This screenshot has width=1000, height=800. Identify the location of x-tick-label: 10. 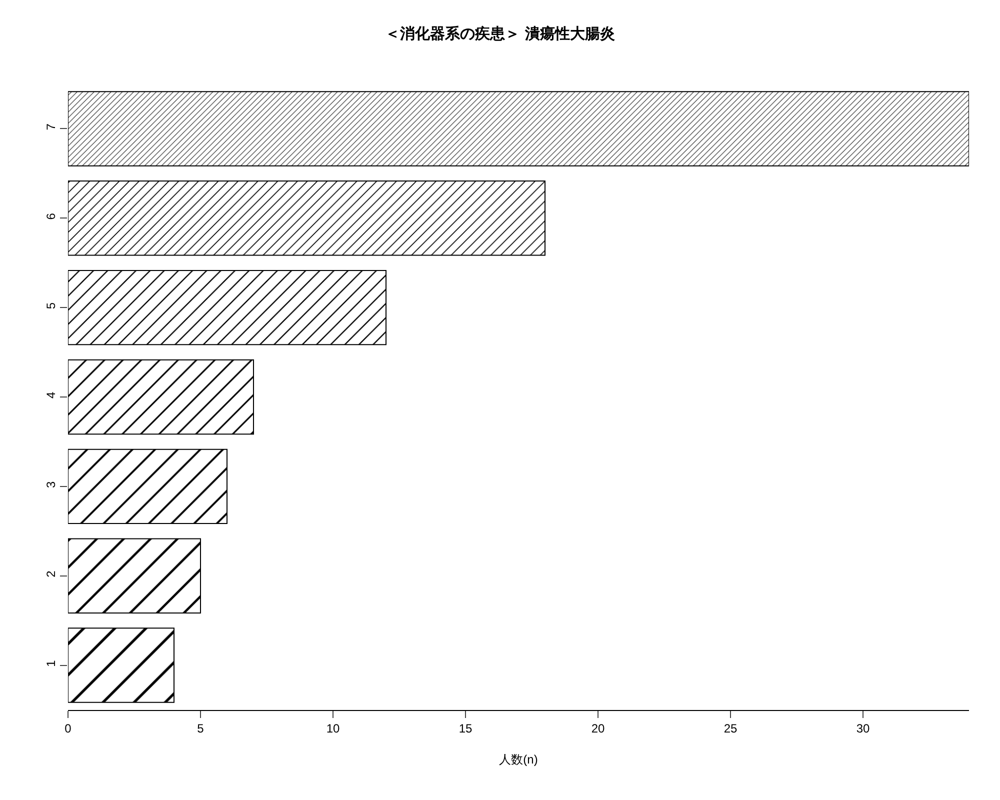
(333, 728).